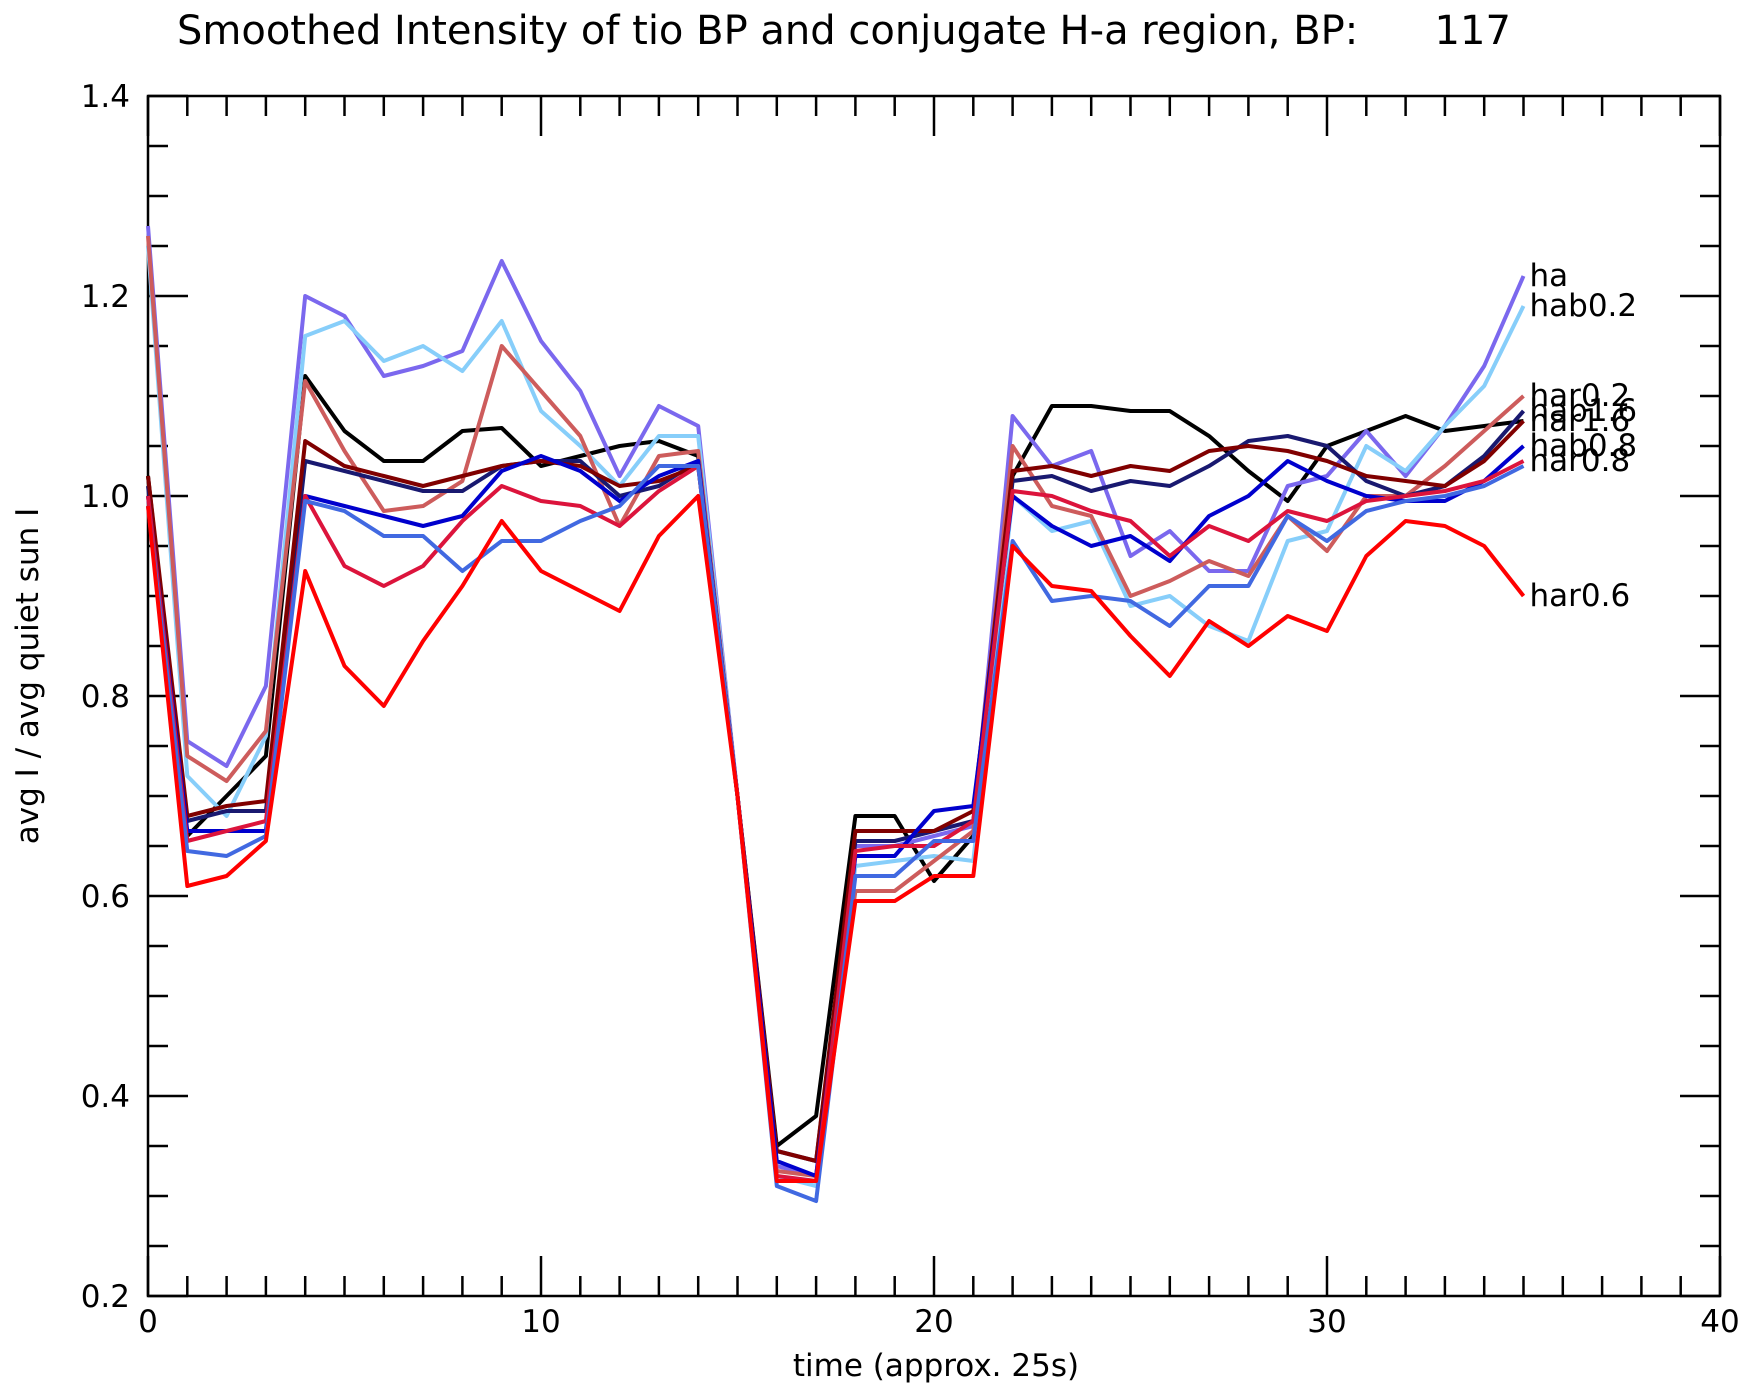  I want to click on y-tick-label: 0.4, so click(105, 1097).